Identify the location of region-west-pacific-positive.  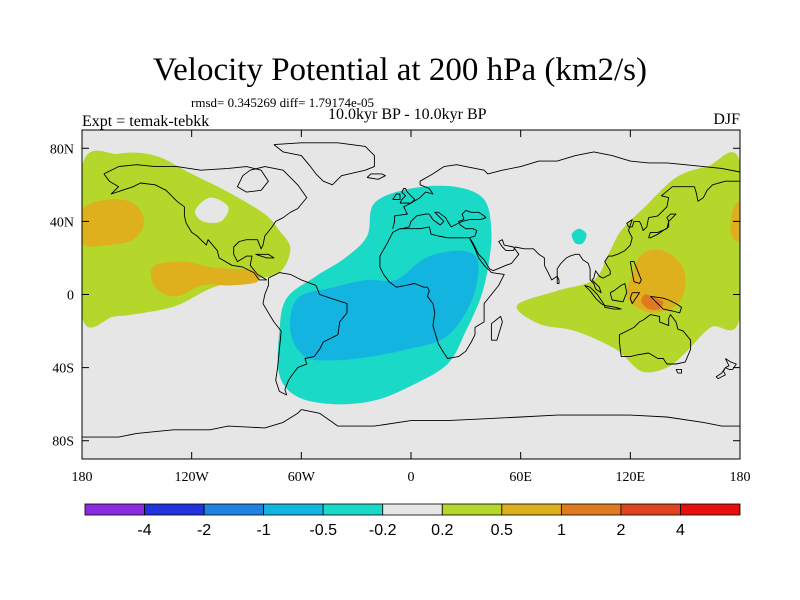
(628, 262).